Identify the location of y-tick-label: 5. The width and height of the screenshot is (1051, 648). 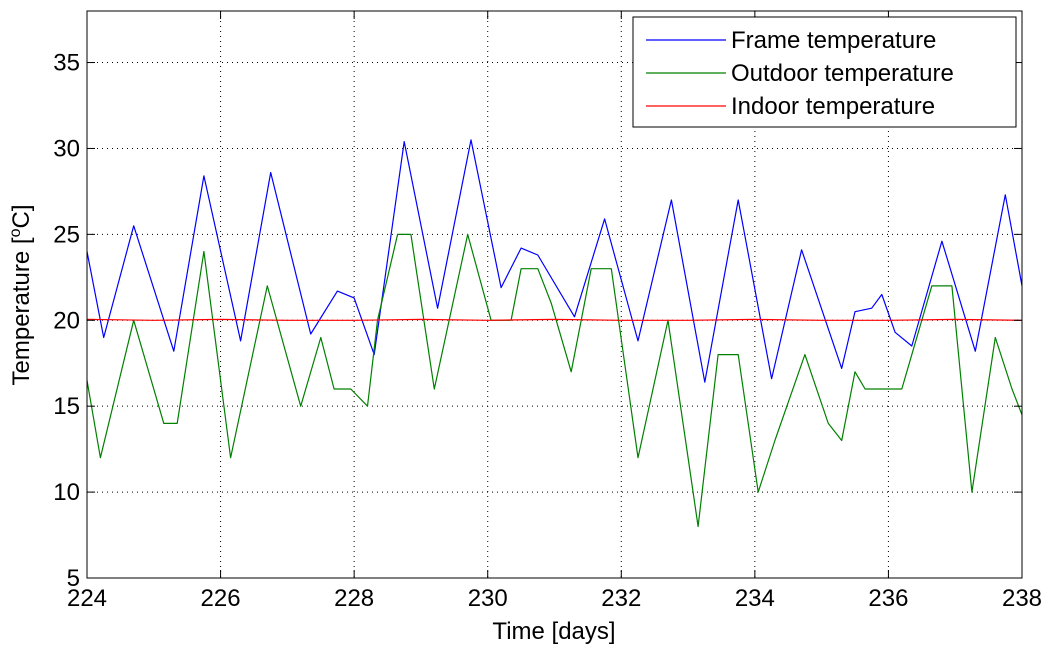
(73, 578).